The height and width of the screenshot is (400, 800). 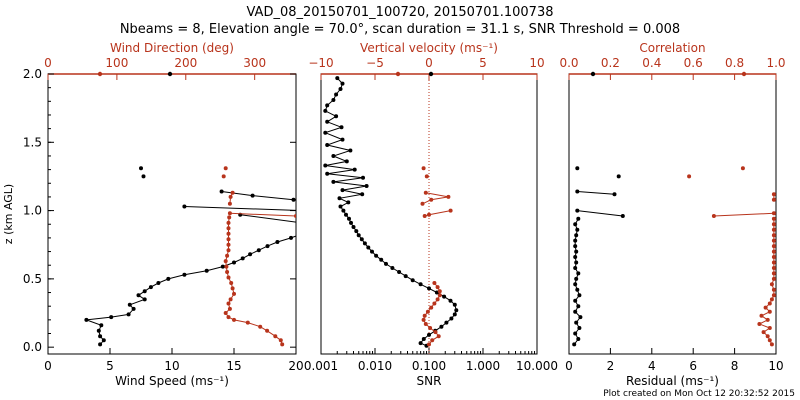 What do you see at coordinates (569, 366) in the screenshot?
I see `x-tick-label: 0` at bounding box center [569, 366].